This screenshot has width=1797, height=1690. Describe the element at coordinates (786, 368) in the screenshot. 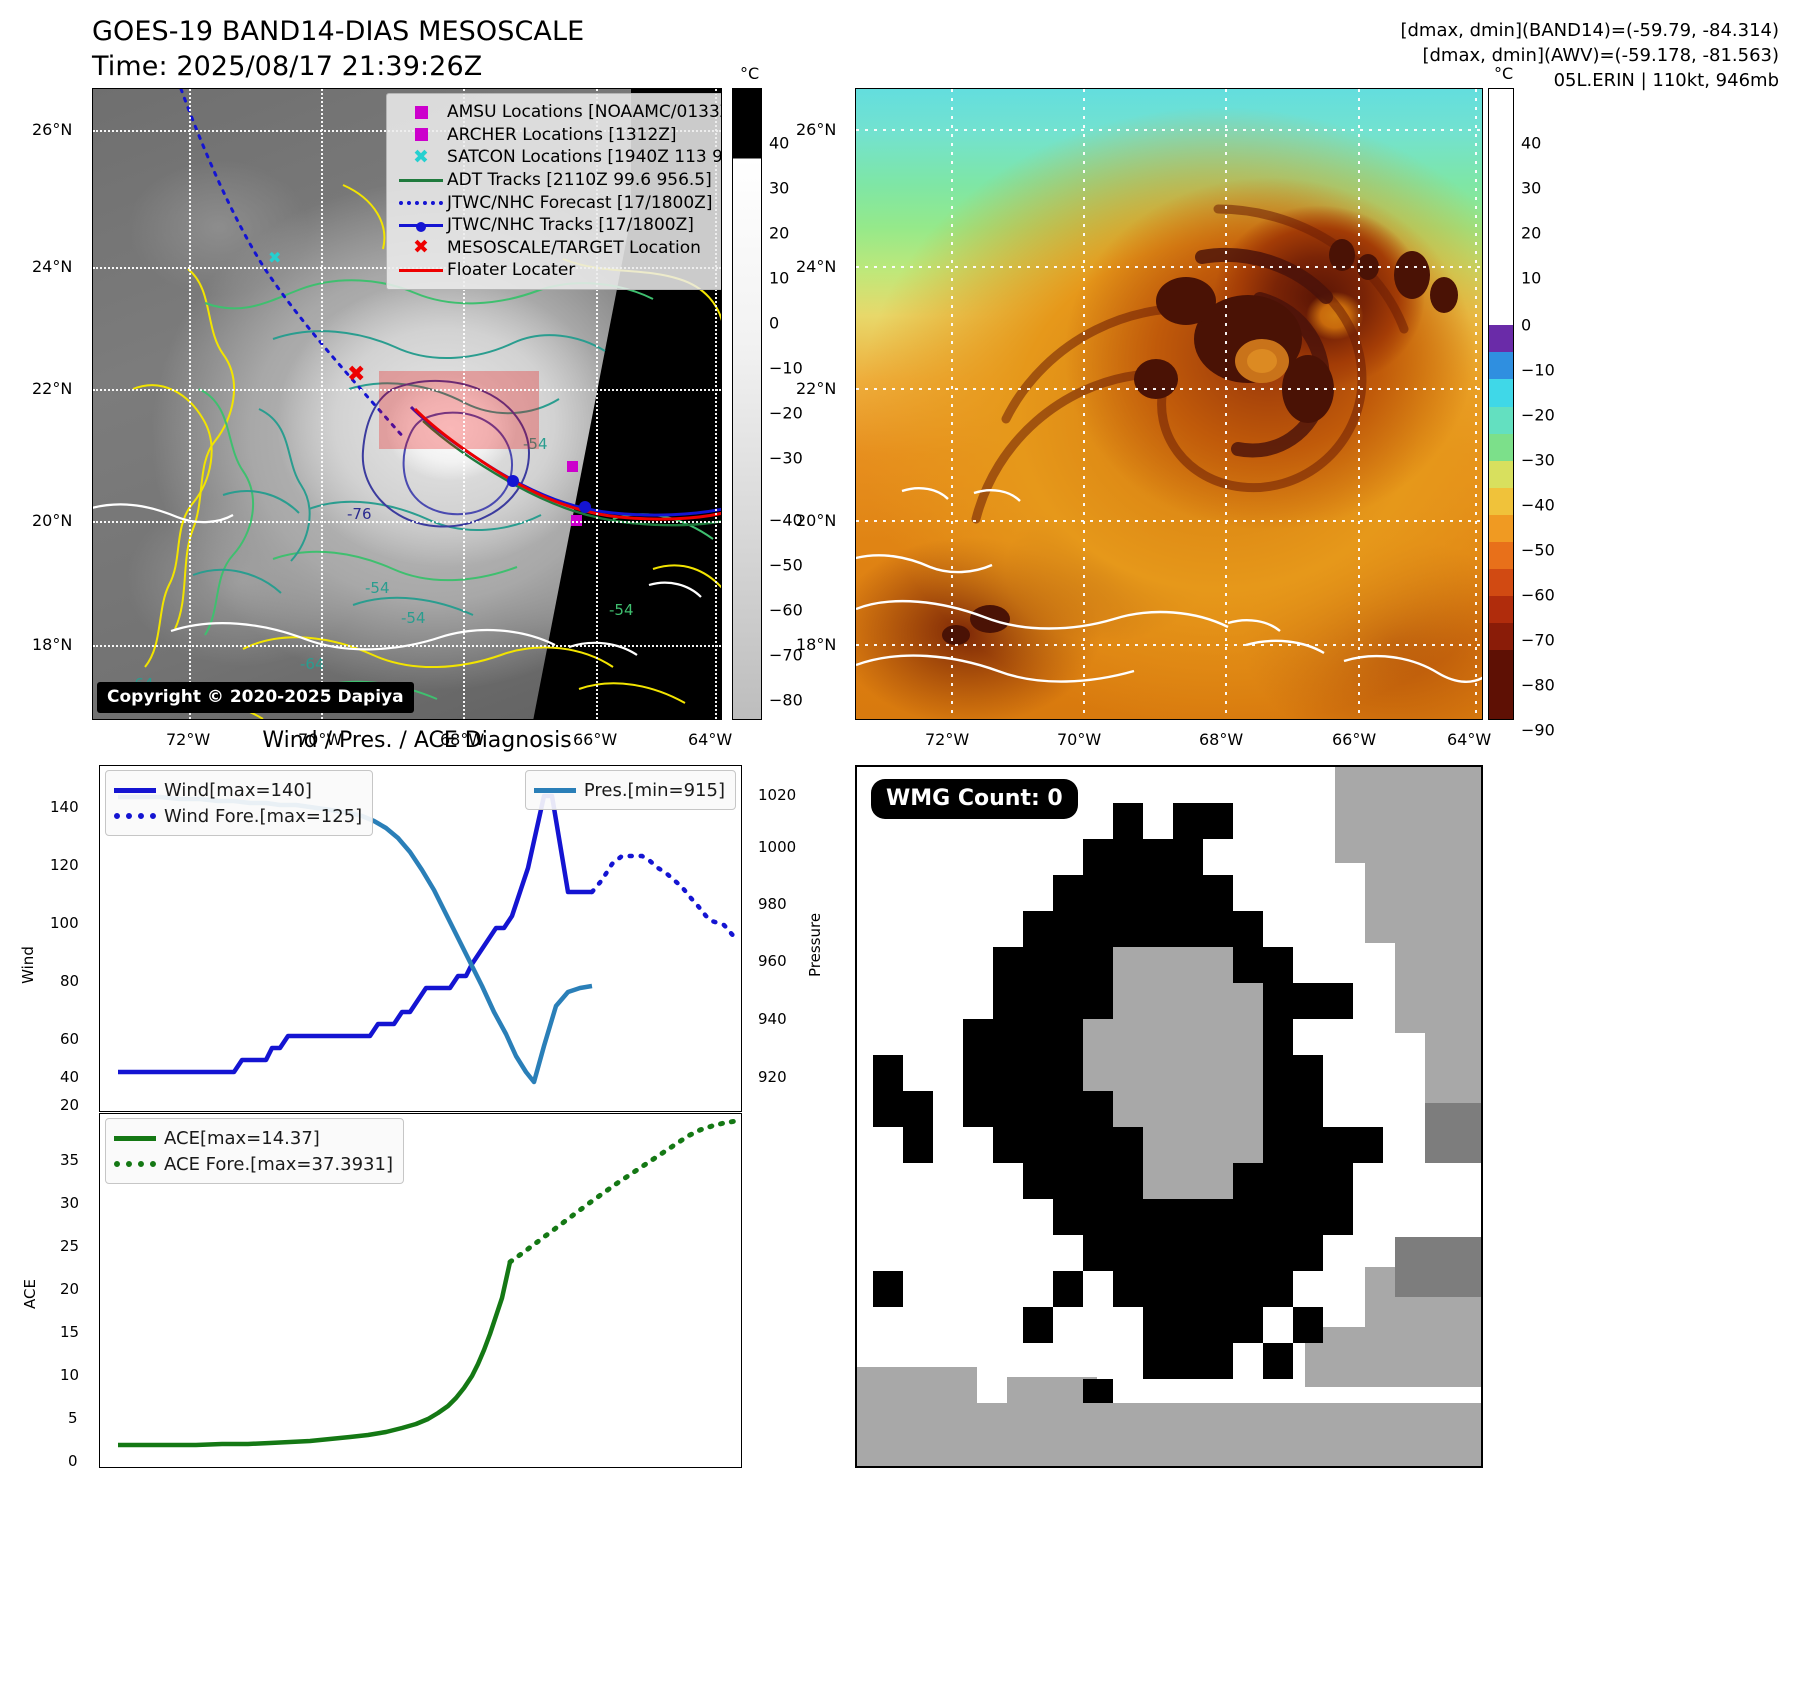

I see `ir-cbtick-m10: −10` at that location.